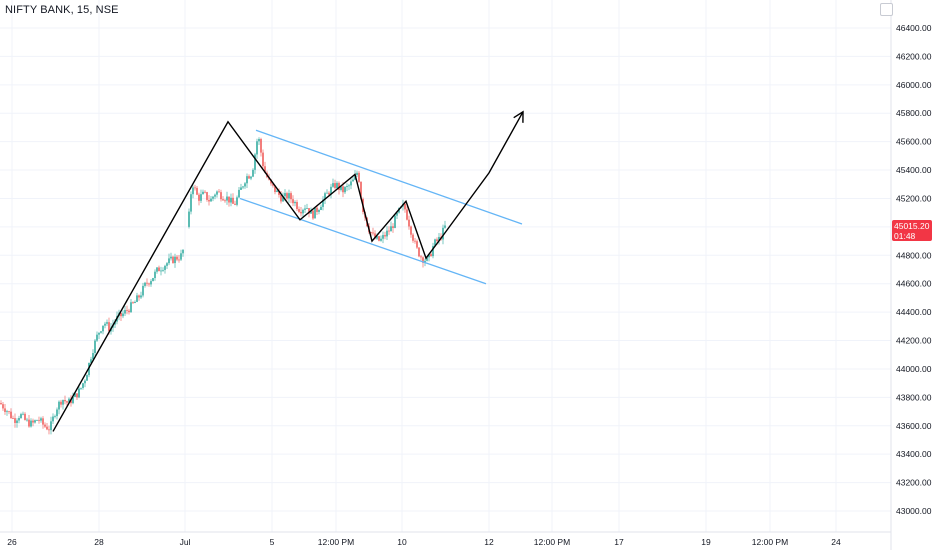 The image size is (932, 555). I want to click on channel-upper-line, so click(389, 177).